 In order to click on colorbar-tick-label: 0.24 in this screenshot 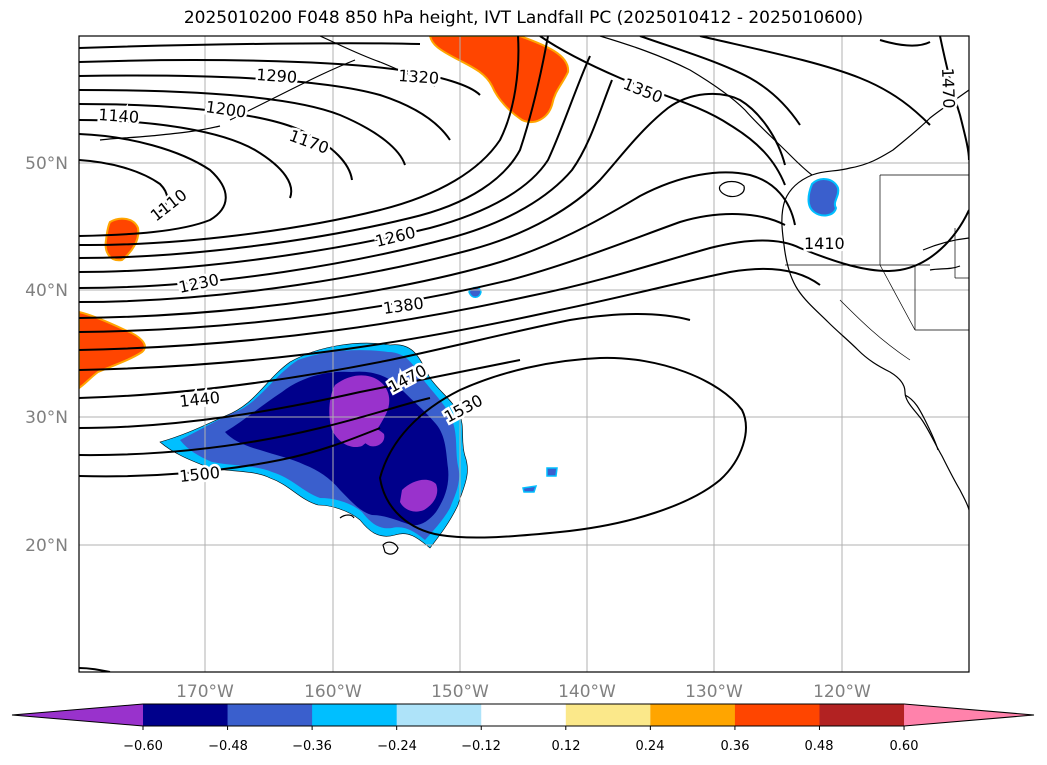, I will do `click(650, 746)`.